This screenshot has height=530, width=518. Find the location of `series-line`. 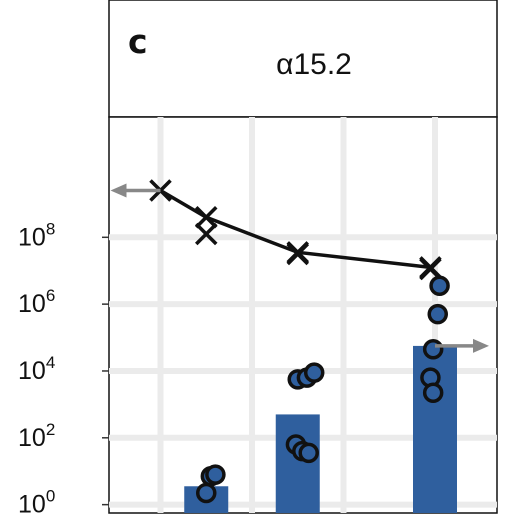

series-line is located at coordinates (295, 229).